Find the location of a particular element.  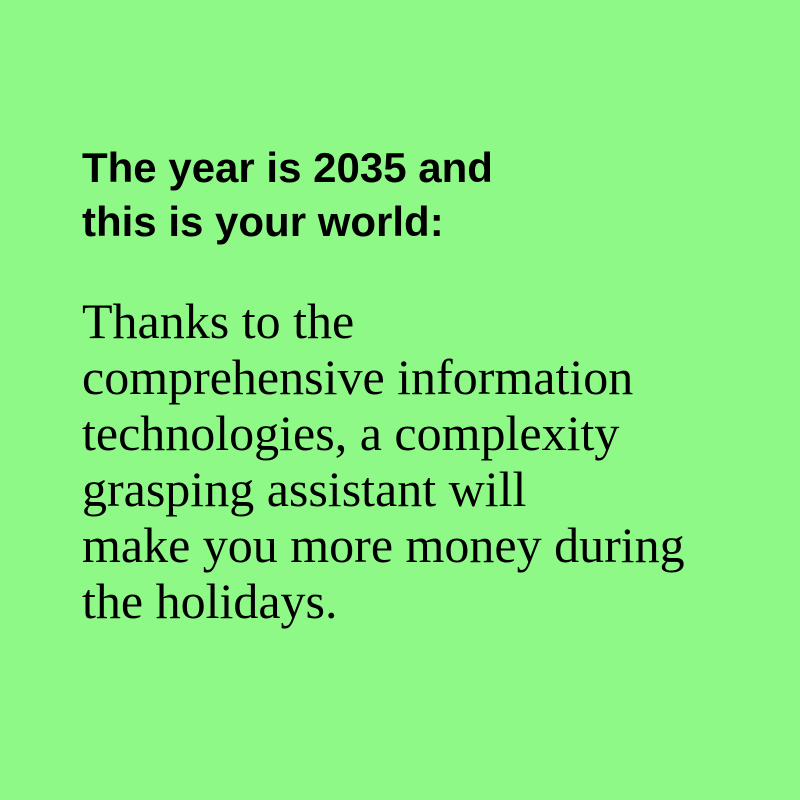

body-line: grasping assistant will is located at coordinates (304, 489).